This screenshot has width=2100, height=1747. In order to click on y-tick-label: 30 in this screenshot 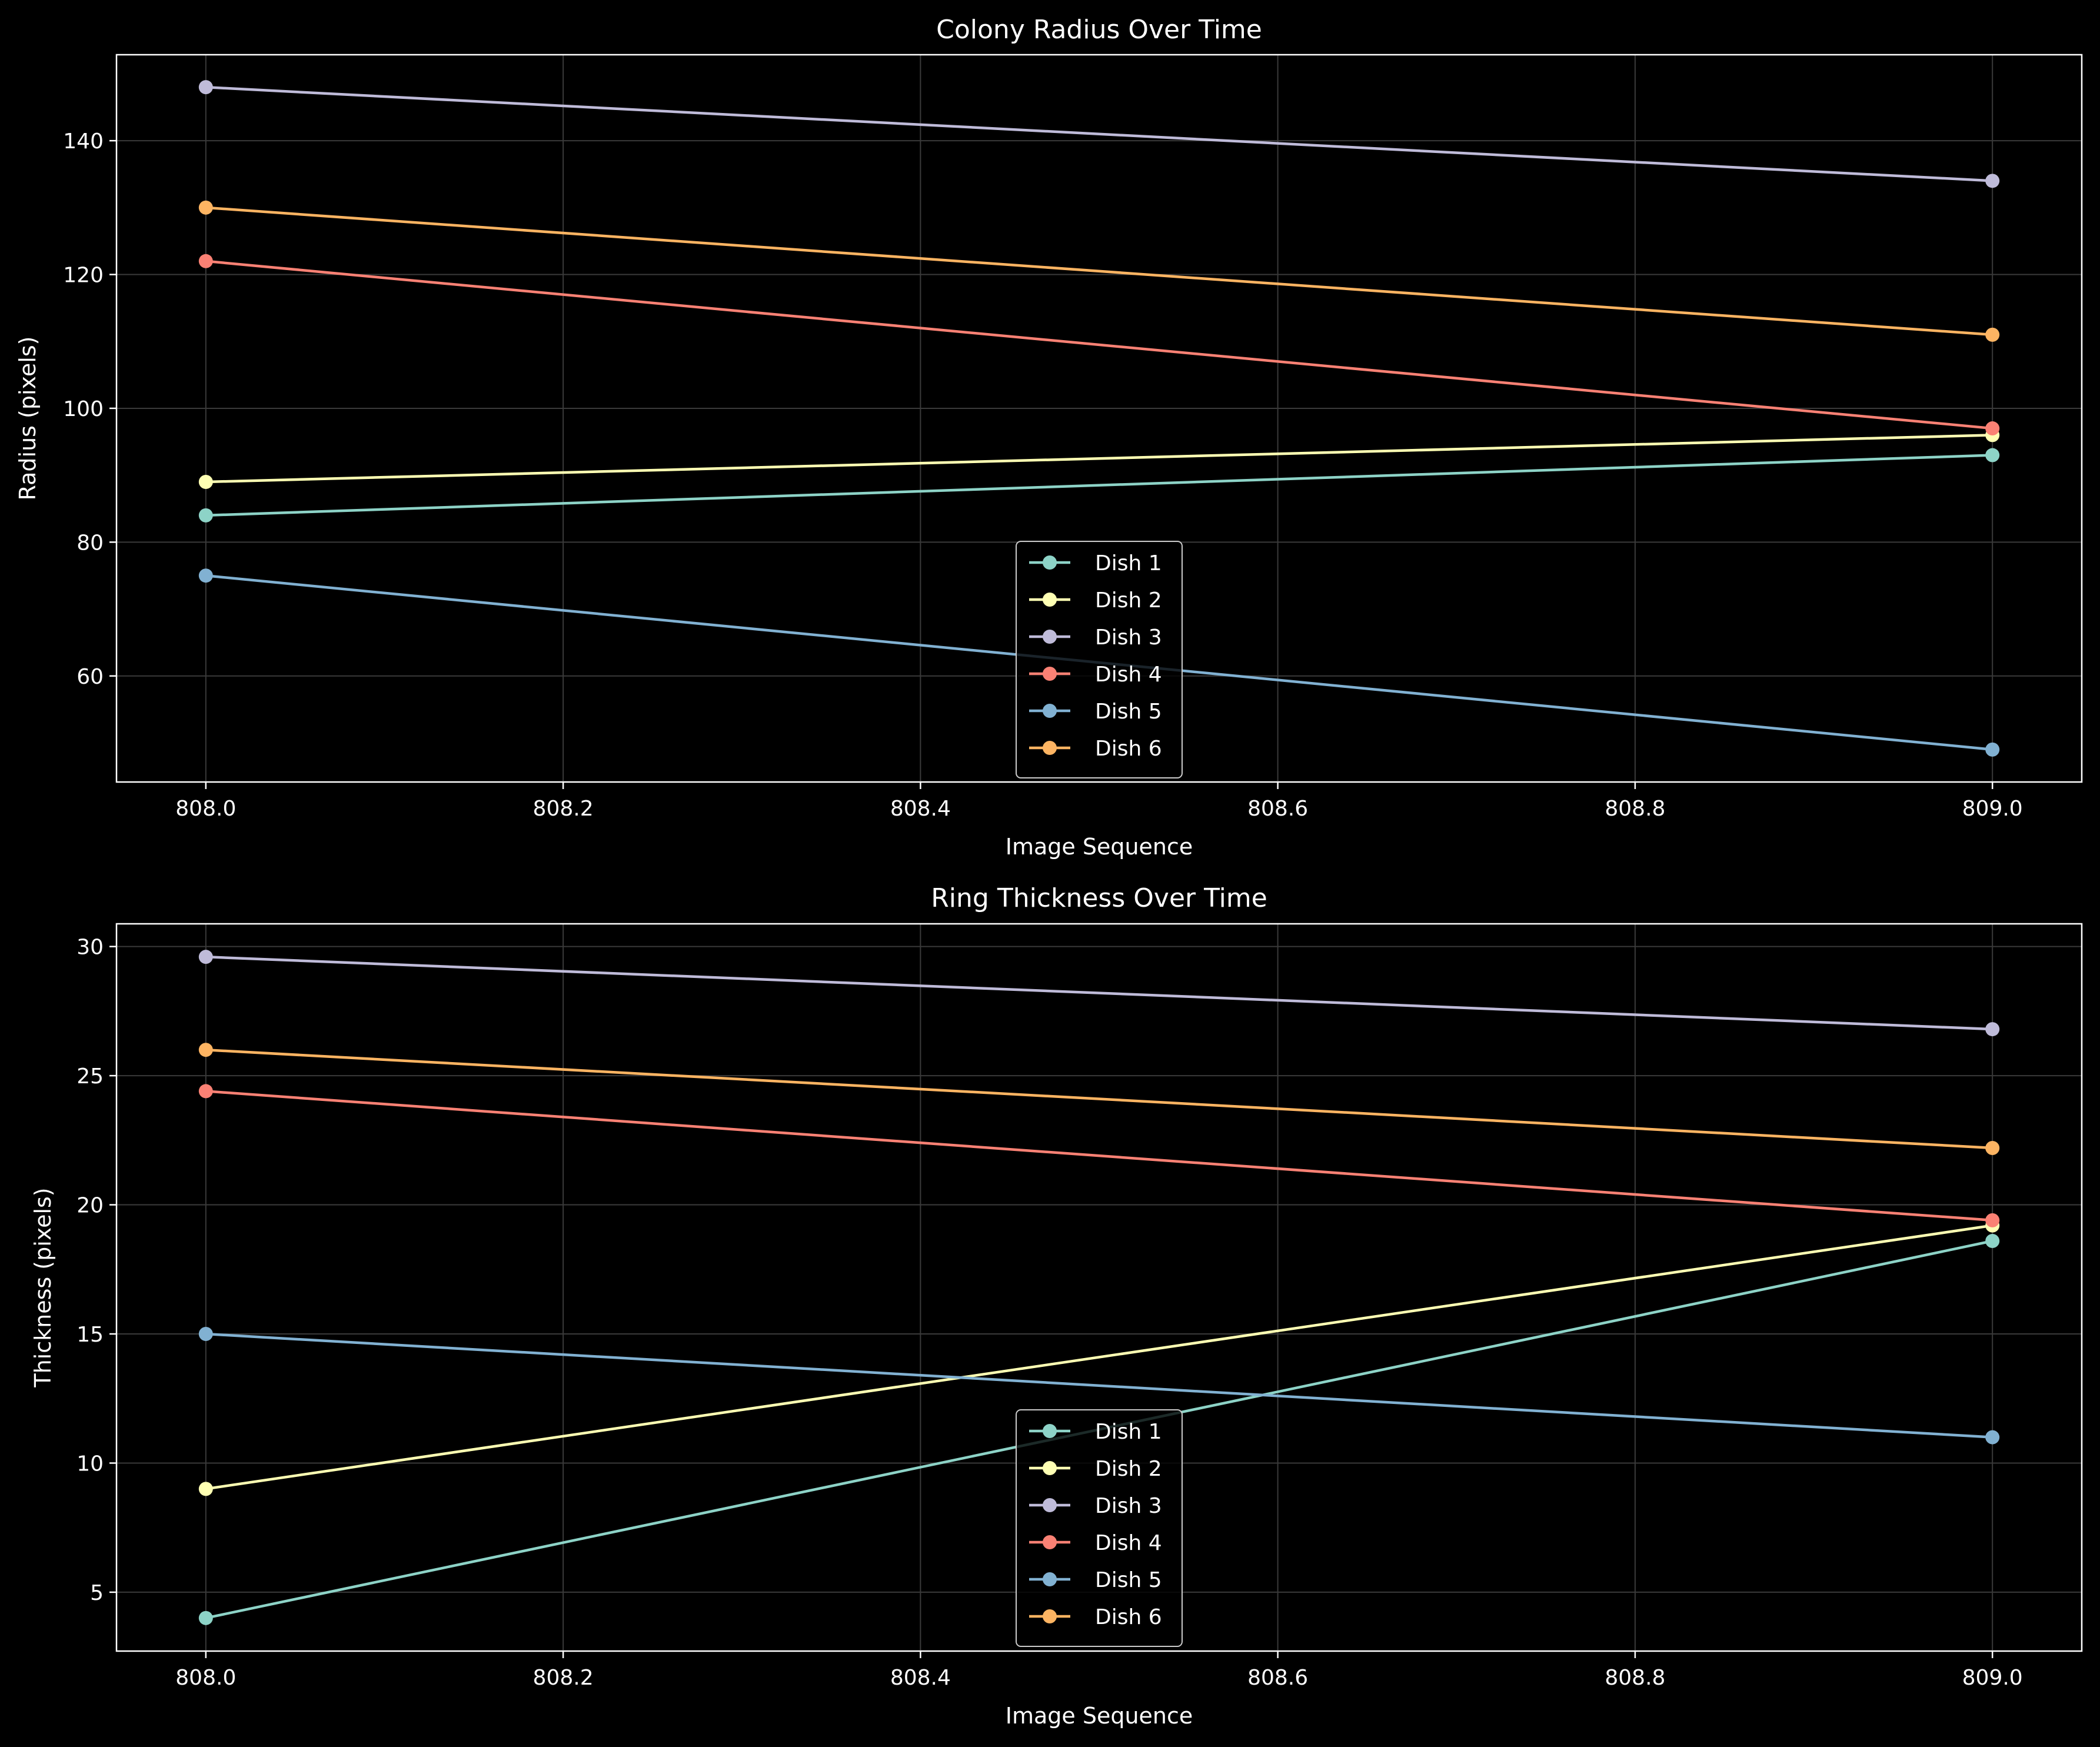, I will do `click(90, 948)`.